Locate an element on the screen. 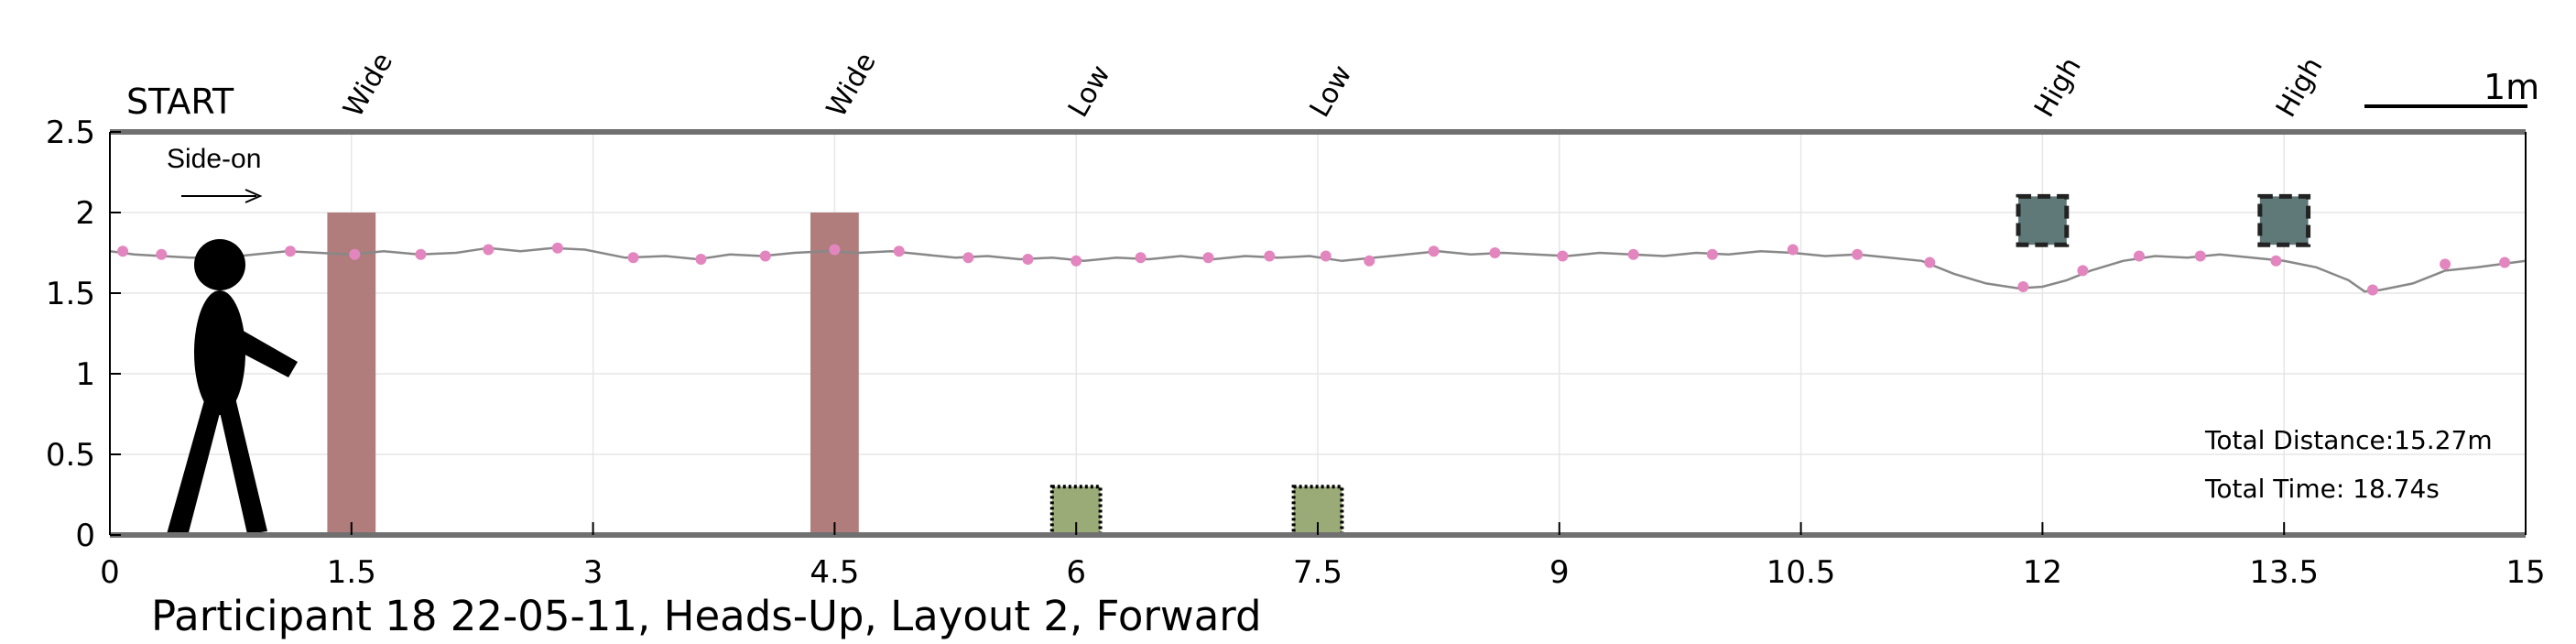 The image size is (2576, 644). x-tick-label: 6 is located at coordinates (1076, 573).